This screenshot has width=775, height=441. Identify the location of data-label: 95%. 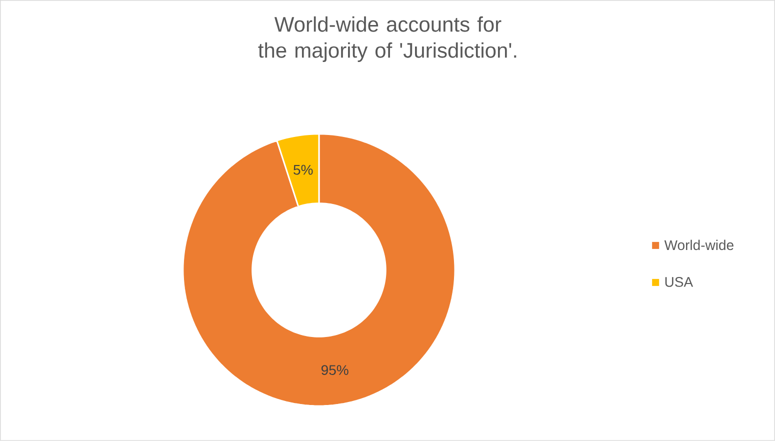
(334, 370).